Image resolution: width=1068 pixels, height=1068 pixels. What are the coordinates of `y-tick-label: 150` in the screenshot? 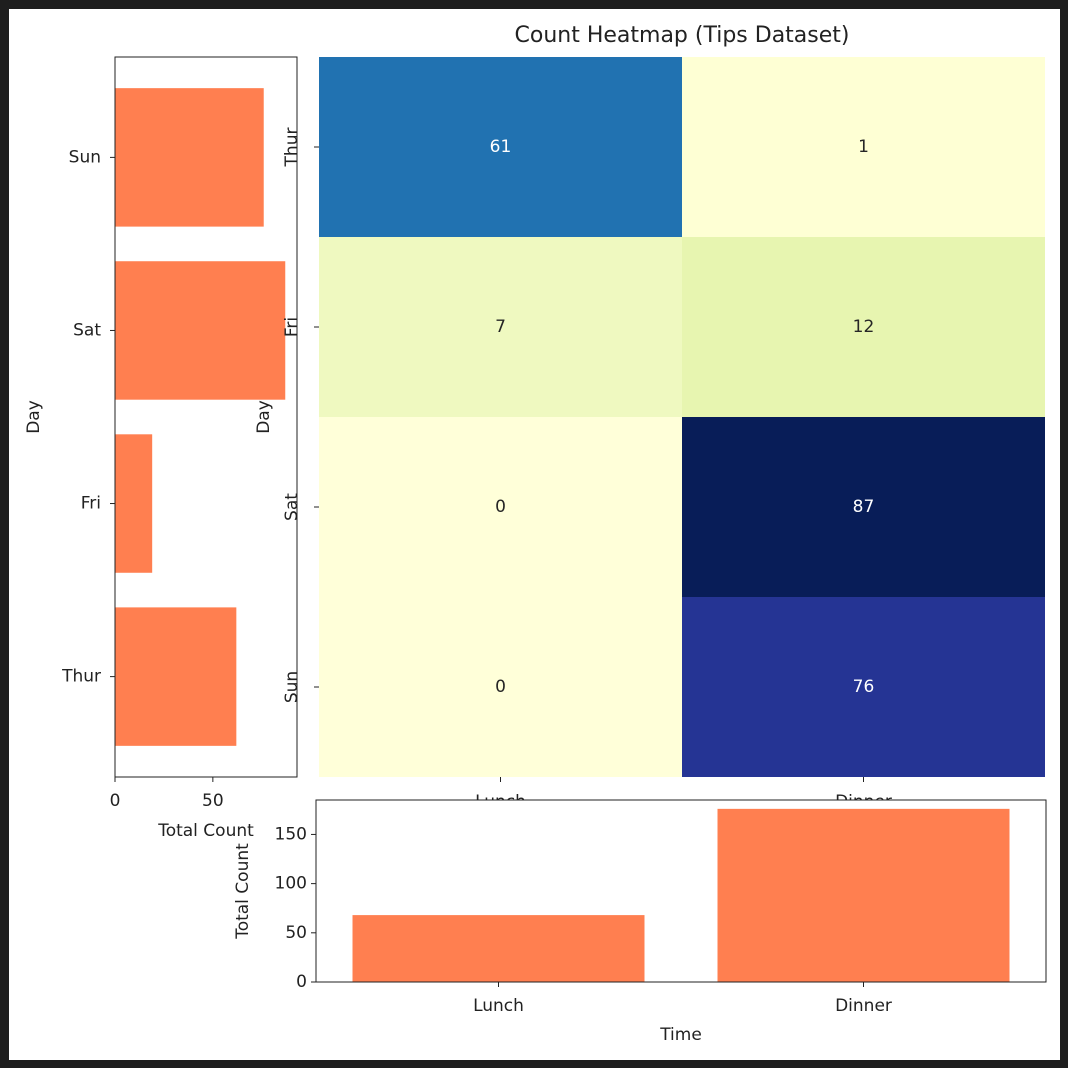 It's located at (291, 834).